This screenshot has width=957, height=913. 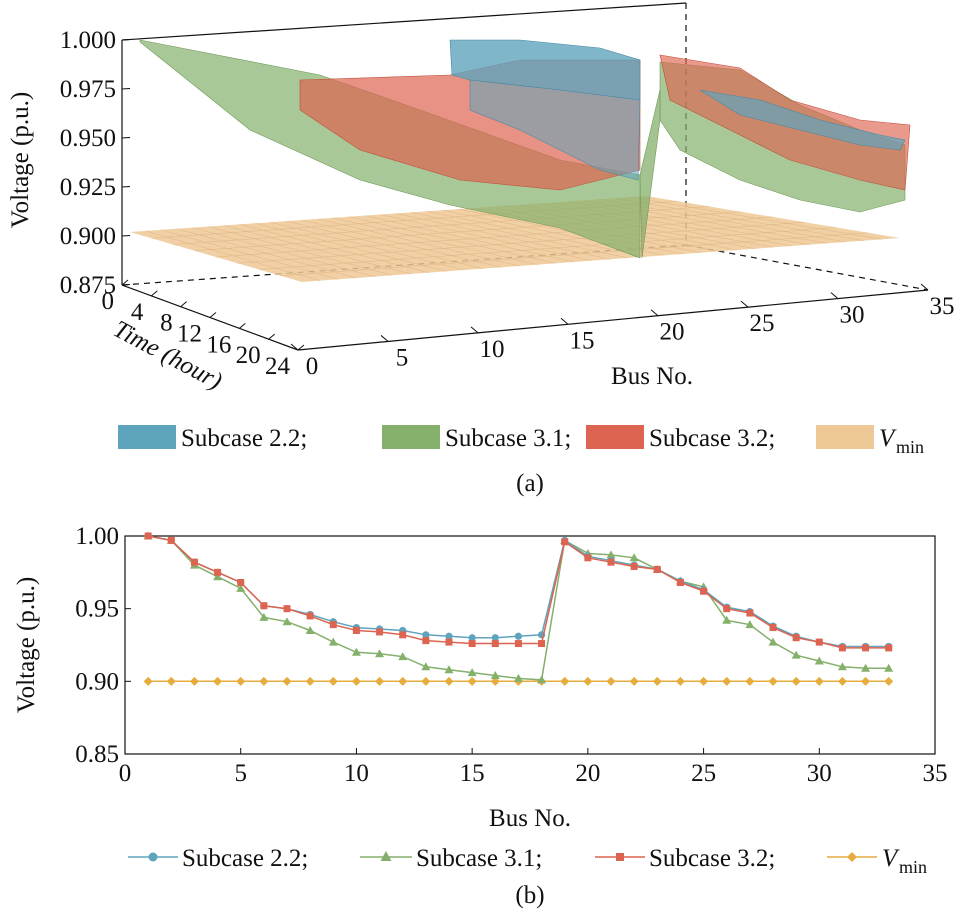 I want to click on x-tick-label: 10, so click(x=356, y=773).